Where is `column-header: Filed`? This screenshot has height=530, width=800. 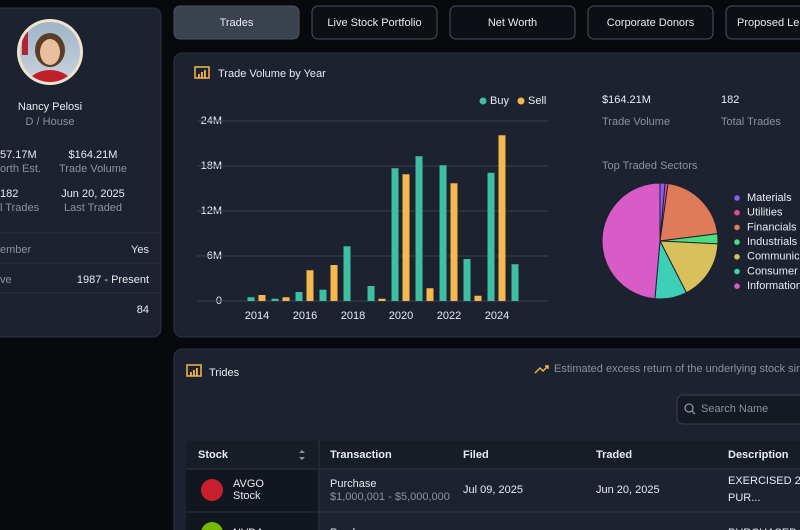 column-header: Filed is located at coordinates (476, 455).